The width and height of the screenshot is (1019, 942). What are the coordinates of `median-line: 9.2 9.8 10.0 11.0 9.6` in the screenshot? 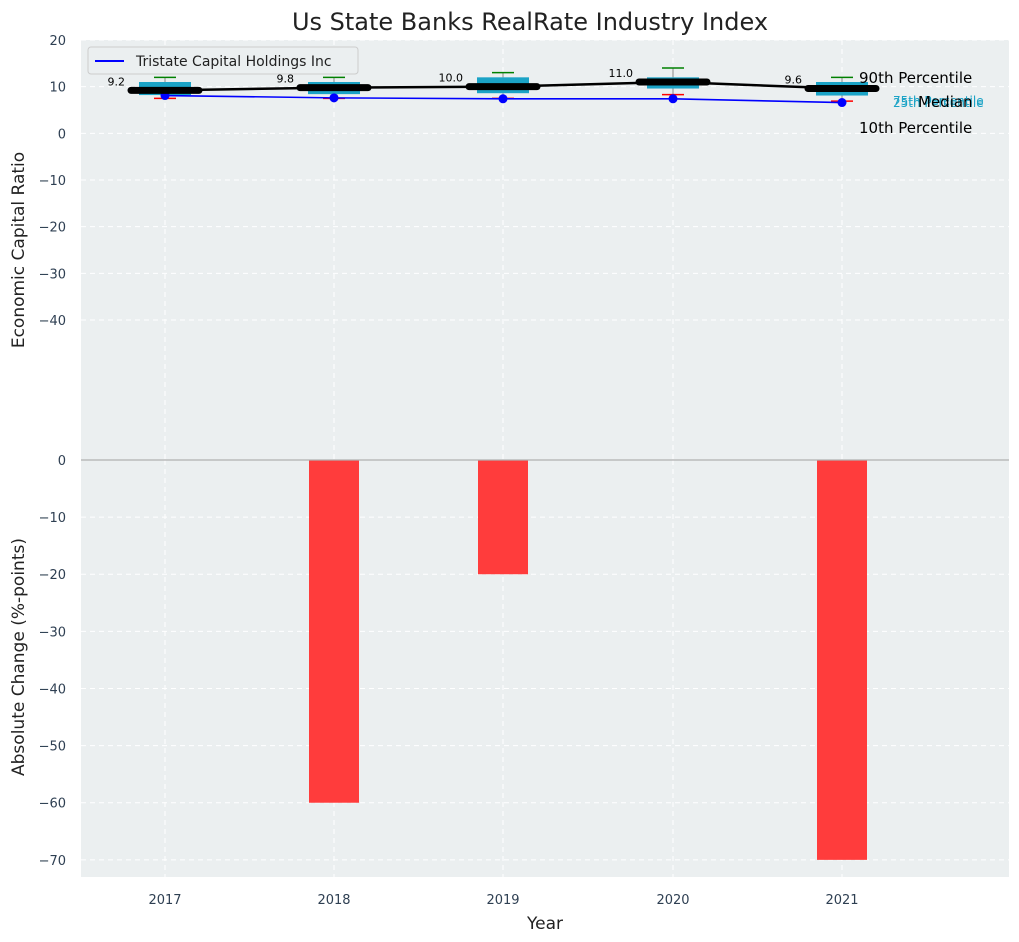 It's located at (494, 80).